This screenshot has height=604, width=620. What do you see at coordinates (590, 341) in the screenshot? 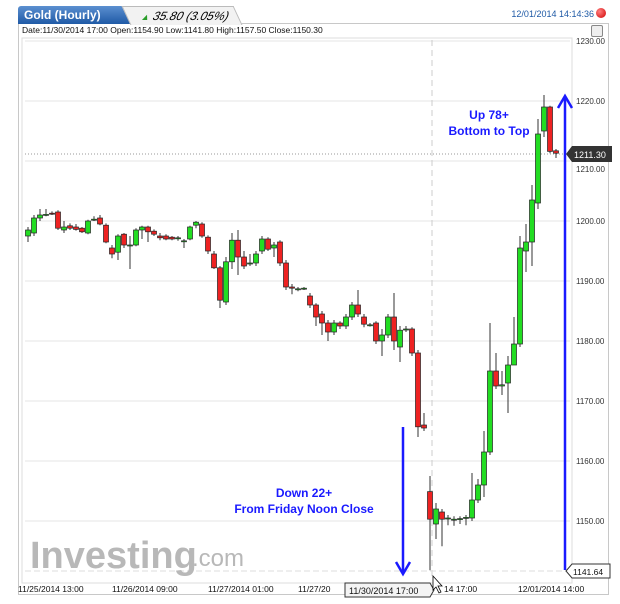
I see `y-tick: 1180.00` at bounding box center [590, 341].